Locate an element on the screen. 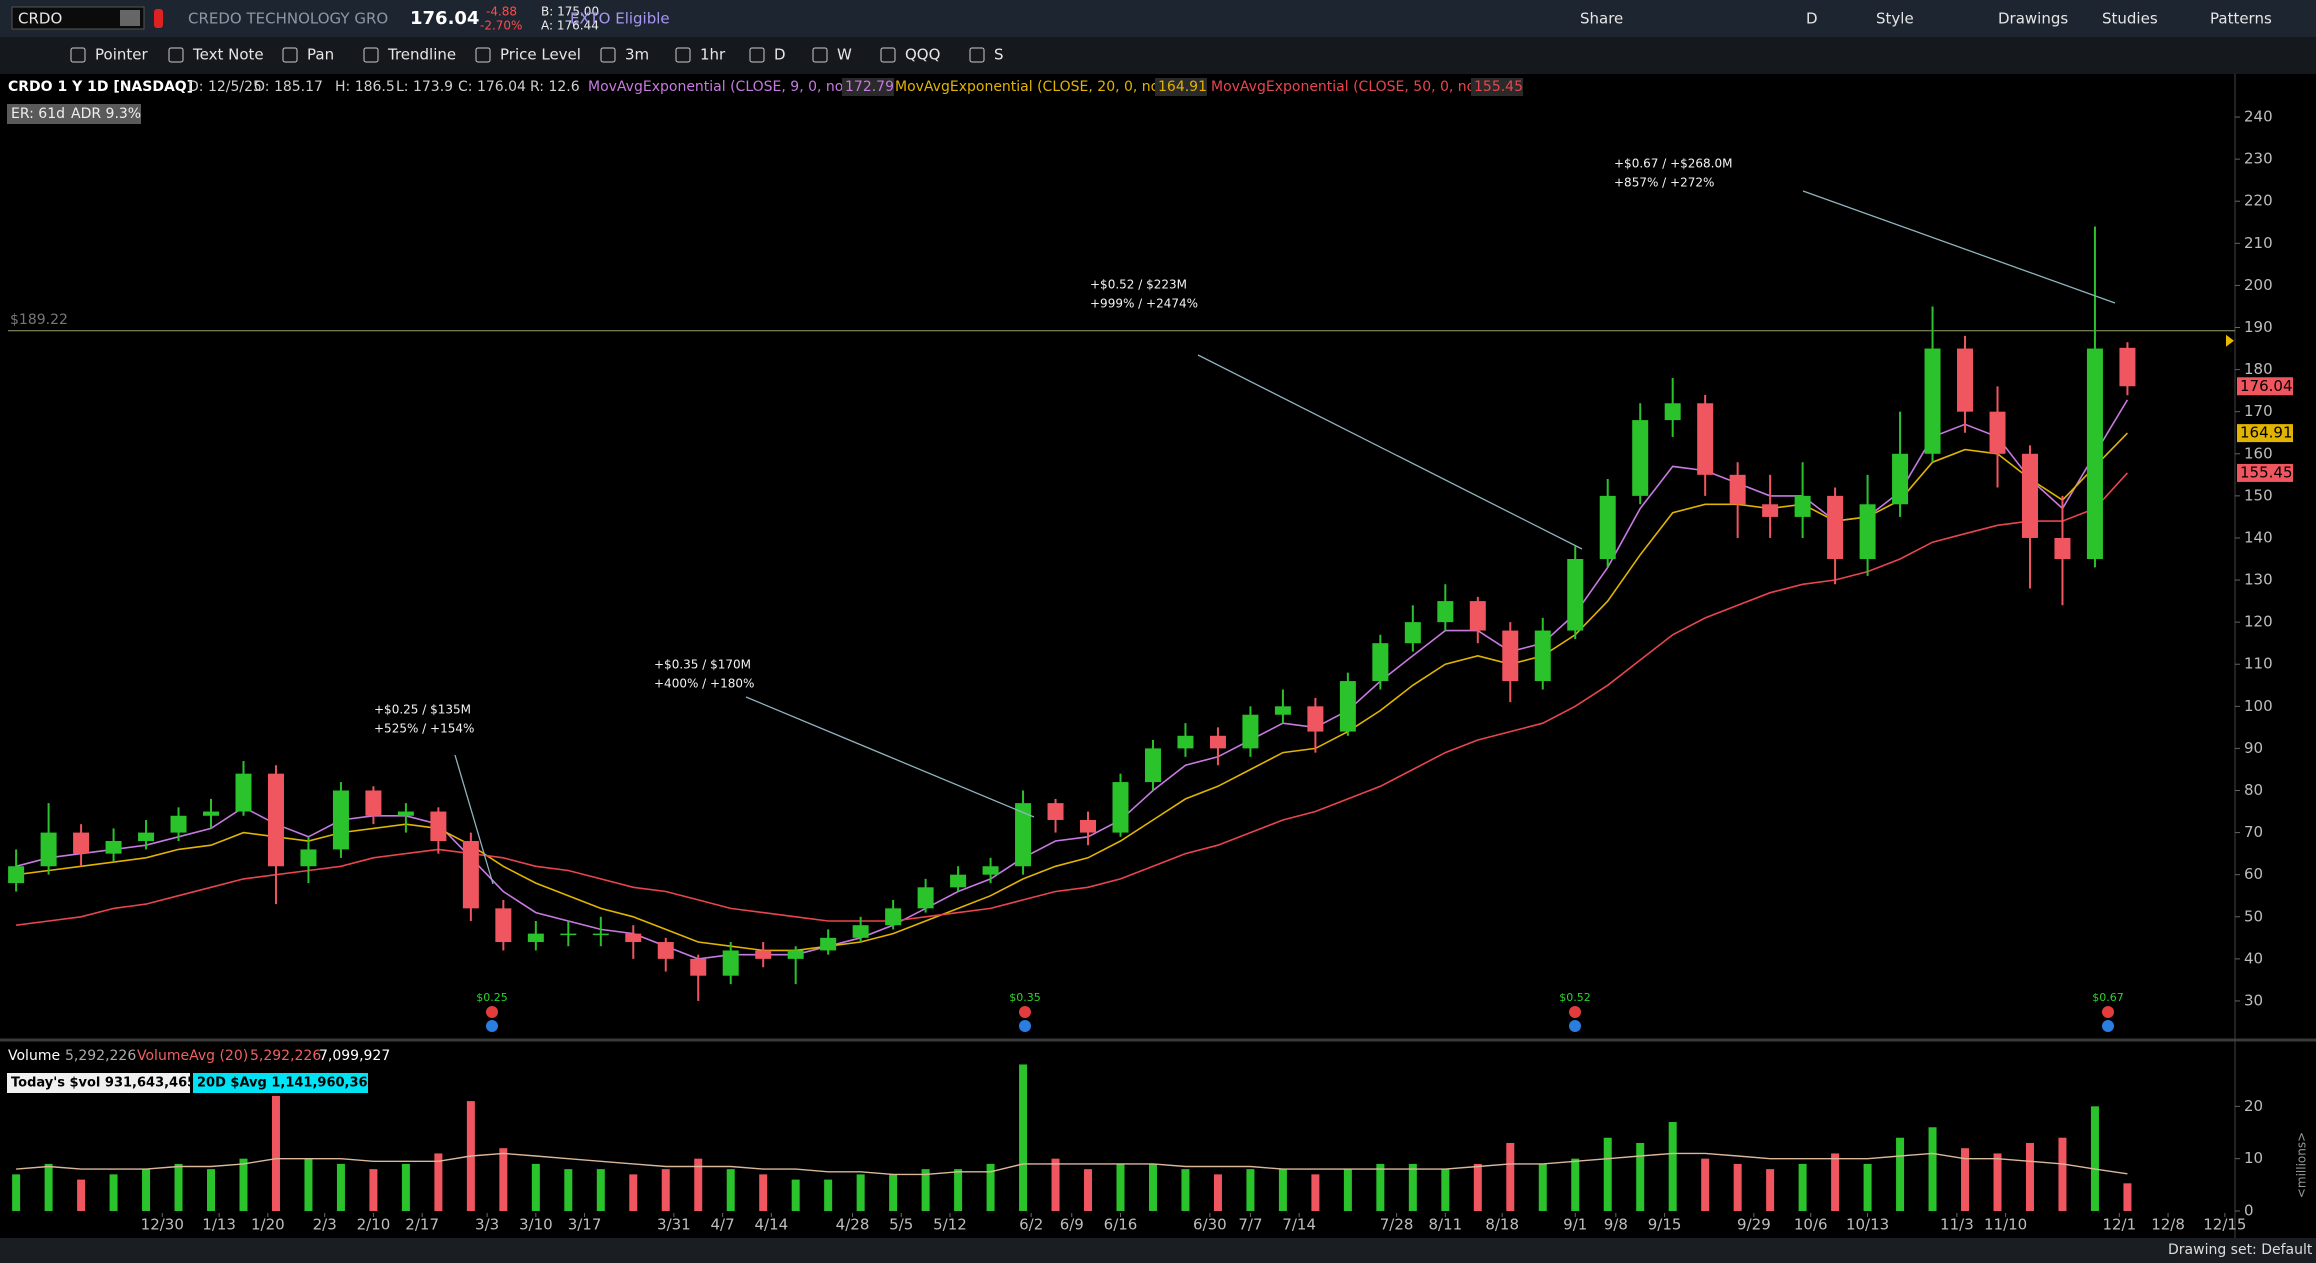  x-tick-label: 10/6 is located at coordinates (1811, 1225).